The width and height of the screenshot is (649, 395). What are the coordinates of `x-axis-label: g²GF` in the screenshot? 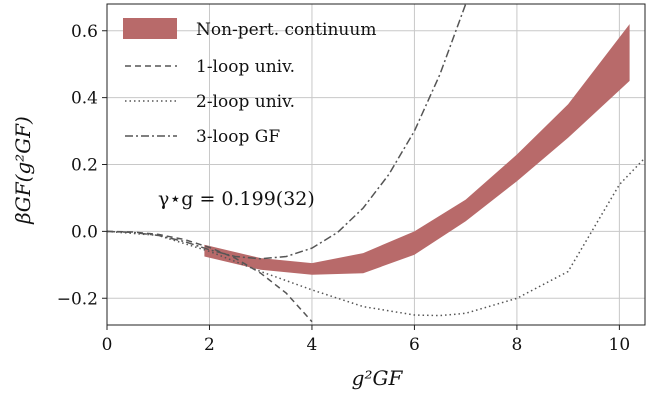 It's located at (378, 378).